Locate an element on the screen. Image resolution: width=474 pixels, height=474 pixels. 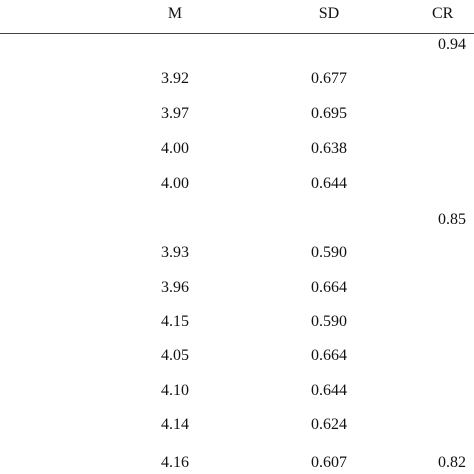
table-cell: 0.607 is located at coordinates (329, 462).